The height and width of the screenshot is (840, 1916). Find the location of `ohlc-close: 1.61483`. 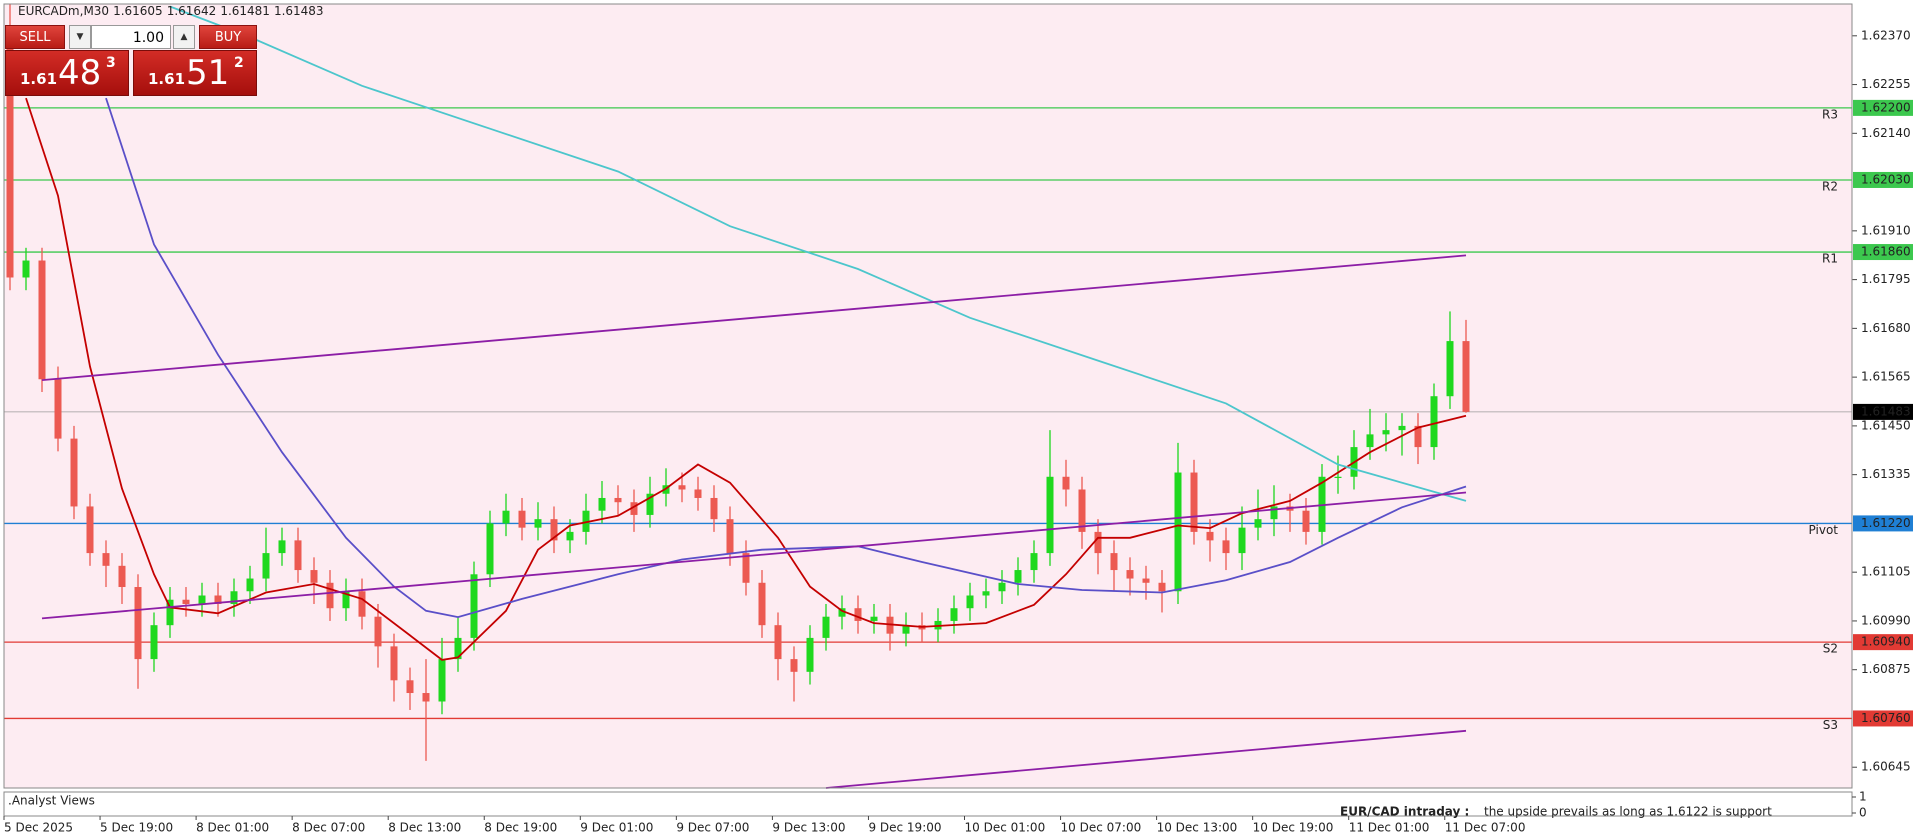

ohlc-close: 1.61483 is located at coordinates (298, 11).